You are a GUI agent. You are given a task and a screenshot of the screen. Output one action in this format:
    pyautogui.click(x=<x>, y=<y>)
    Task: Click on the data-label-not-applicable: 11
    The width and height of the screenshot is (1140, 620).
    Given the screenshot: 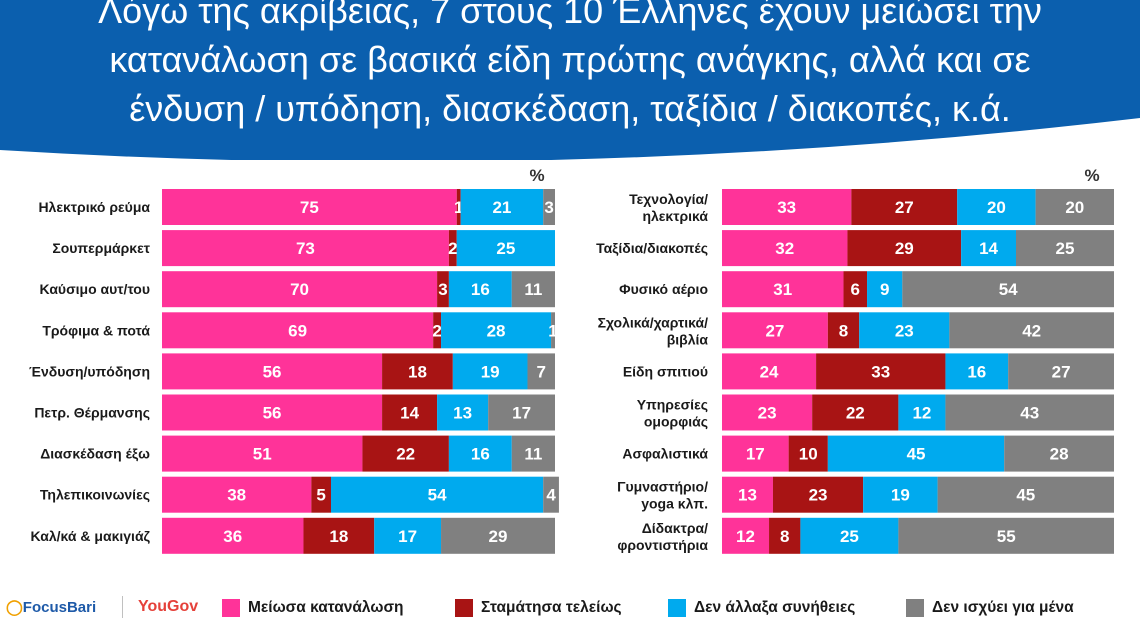 What is the action you would take?
    pyautogui.click(x=533, y=289)
    